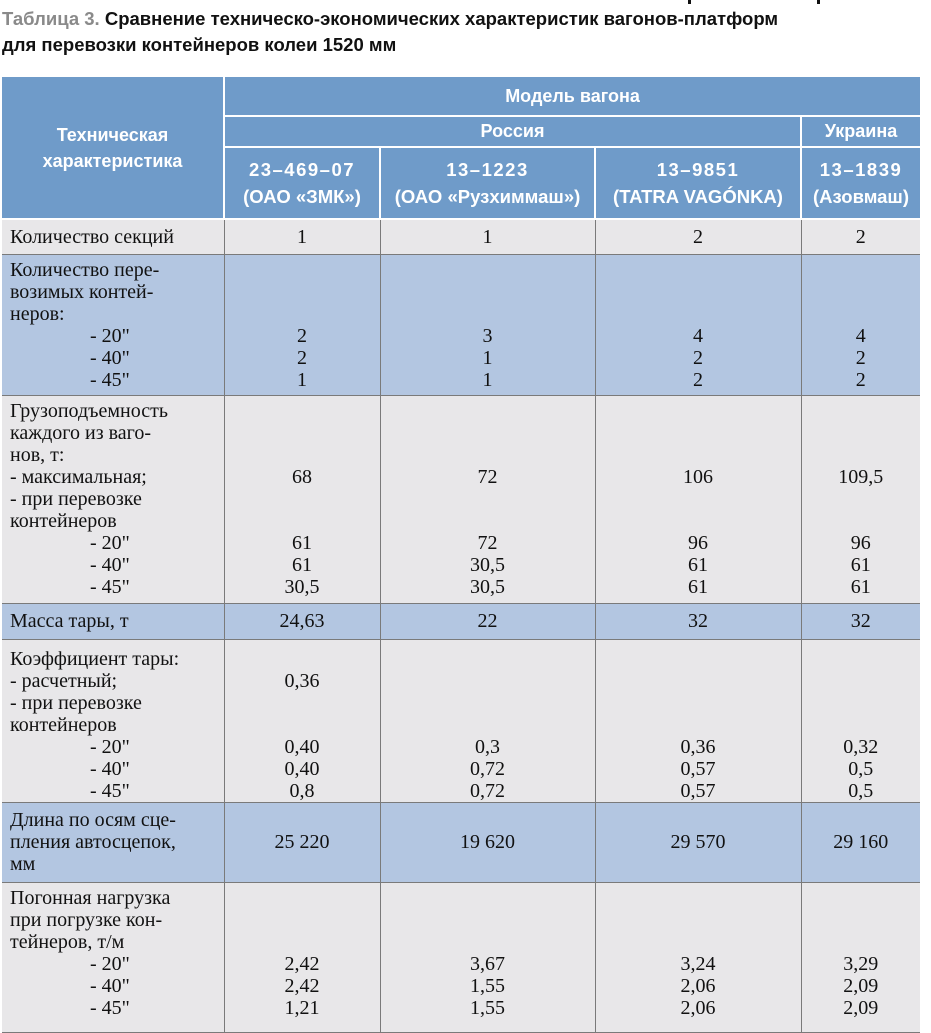 The width and height of the screenshot is (931, 1033). I want to click on table-cell: 72 72 30,5 30,5, so click(488, 499).